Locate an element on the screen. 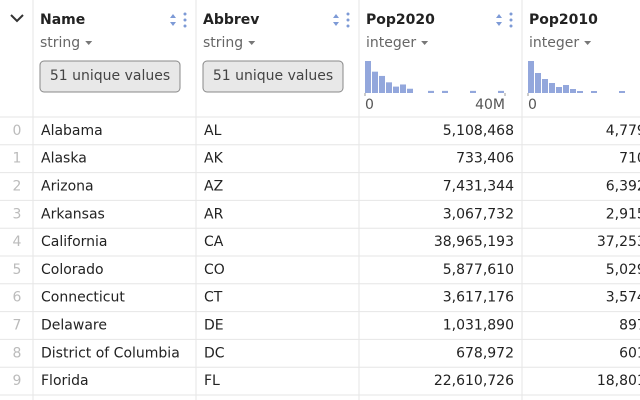 The width and height of the screenshot is (640, 400). cell: 733,406 is located at coordinates (485, 159).